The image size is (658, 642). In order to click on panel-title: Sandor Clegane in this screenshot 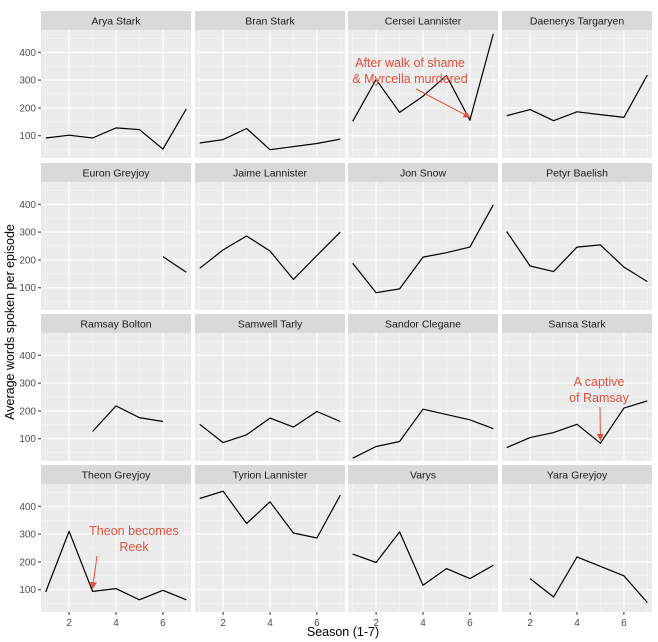, I will do `click(423, 325)`.